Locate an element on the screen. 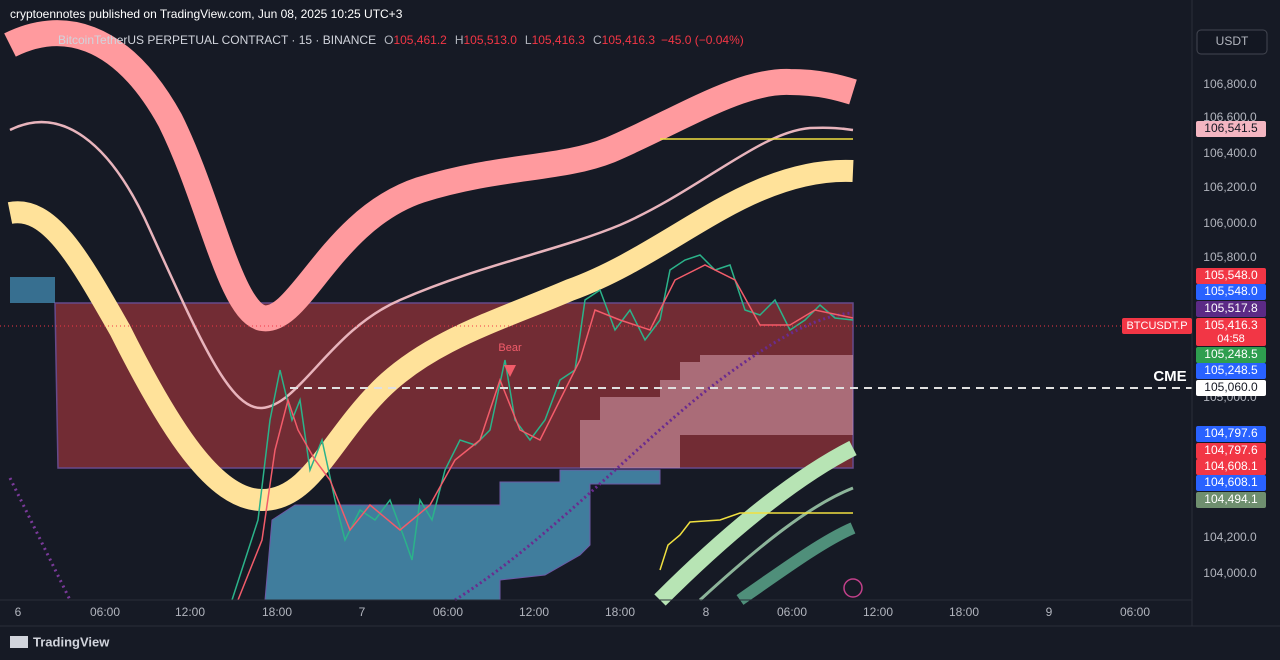 The height and width of the screenshot is (660, 1280). tv-logo is located at coordinates (19, 642).